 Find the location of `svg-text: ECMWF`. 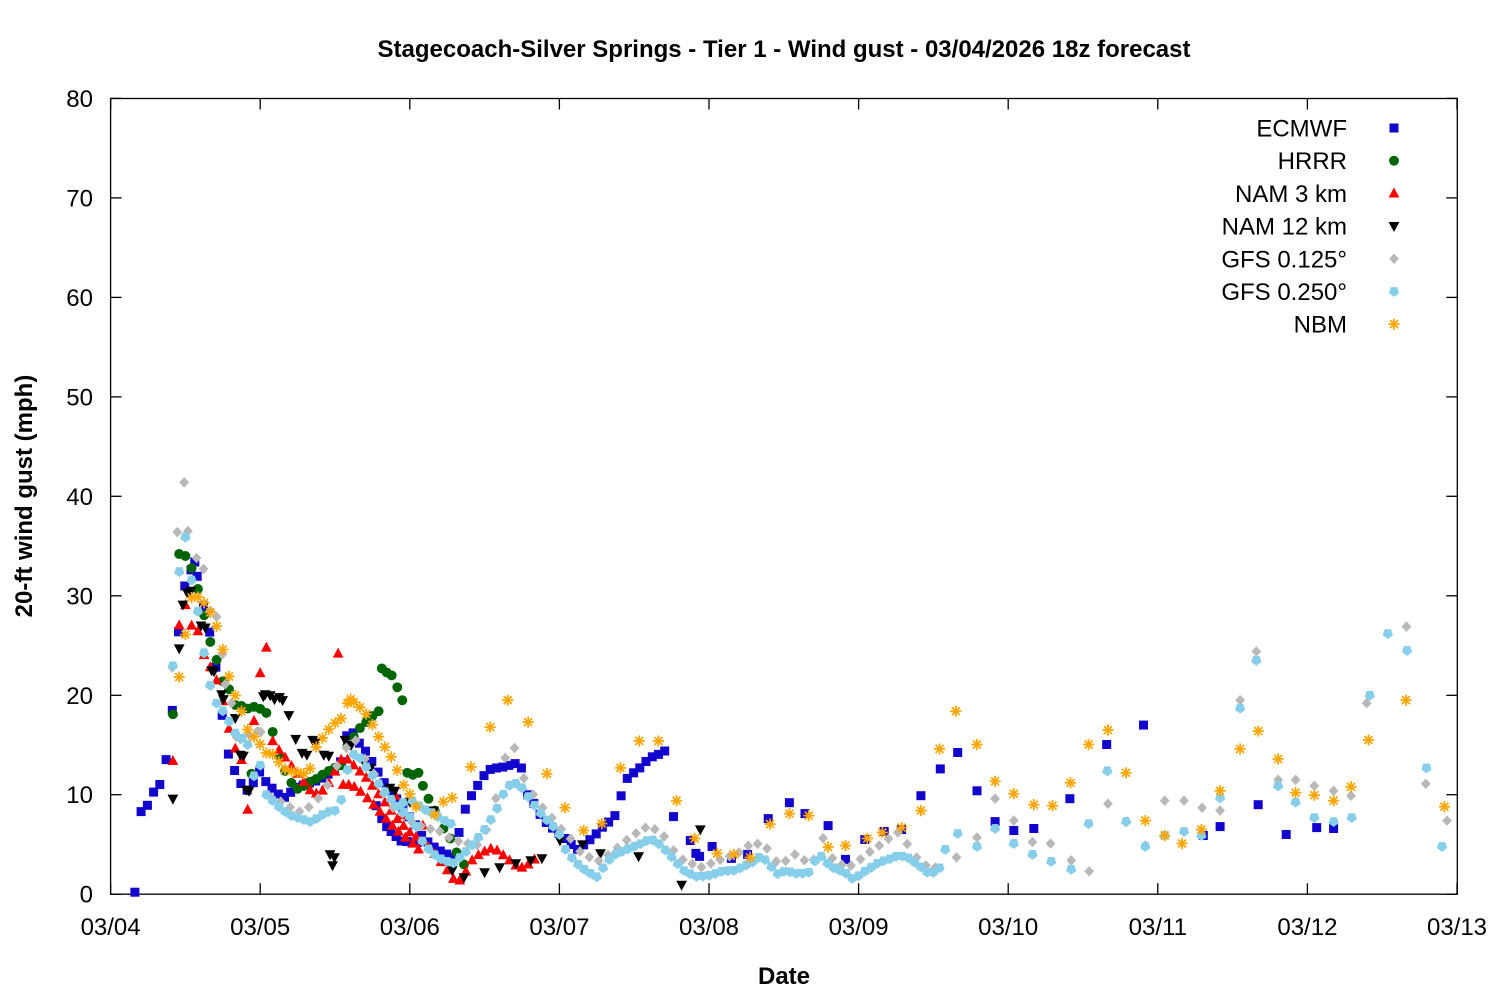

svg-text: ECMWF is located at coordinates (1301, 129).